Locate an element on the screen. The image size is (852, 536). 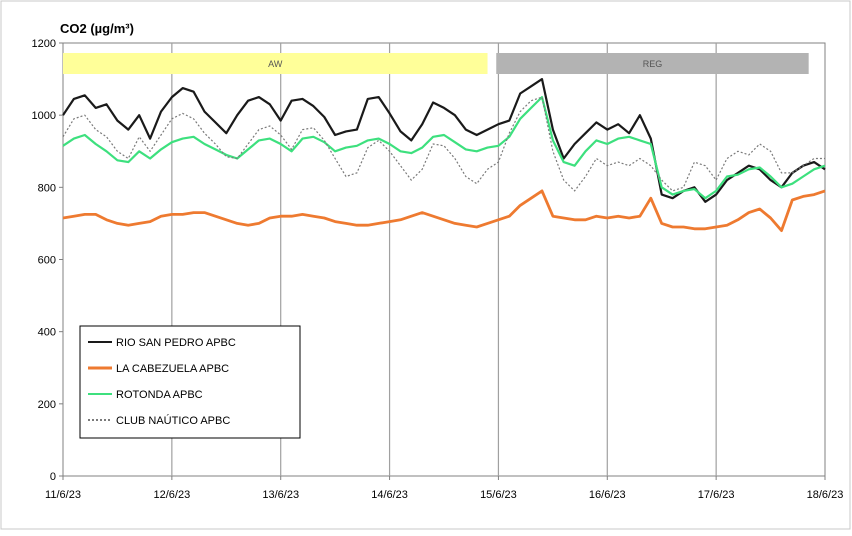
chart-title: CO2 (µg/m³) is located at coordinates (97, 28).